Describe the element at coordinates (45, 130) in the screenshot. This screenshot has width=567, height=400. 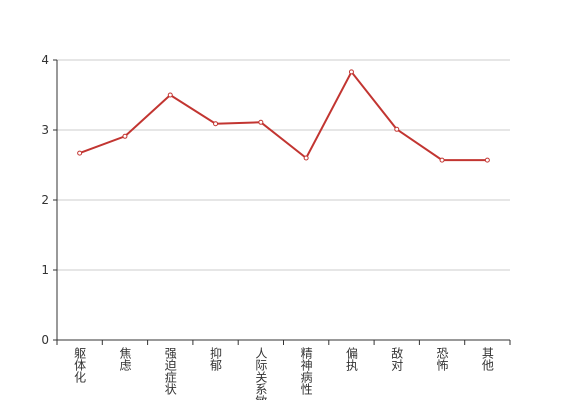
I see `y-tick-label: 3` at that location.